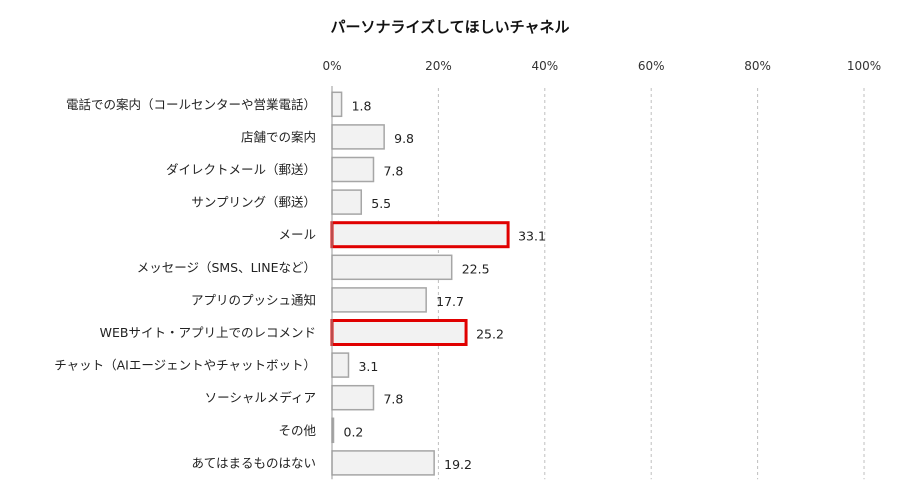 This screenshot has height=494, width=900. I want to click on x-tick-labels: 0% 20% 40% 60% 80% 100%, so click(601, 66).